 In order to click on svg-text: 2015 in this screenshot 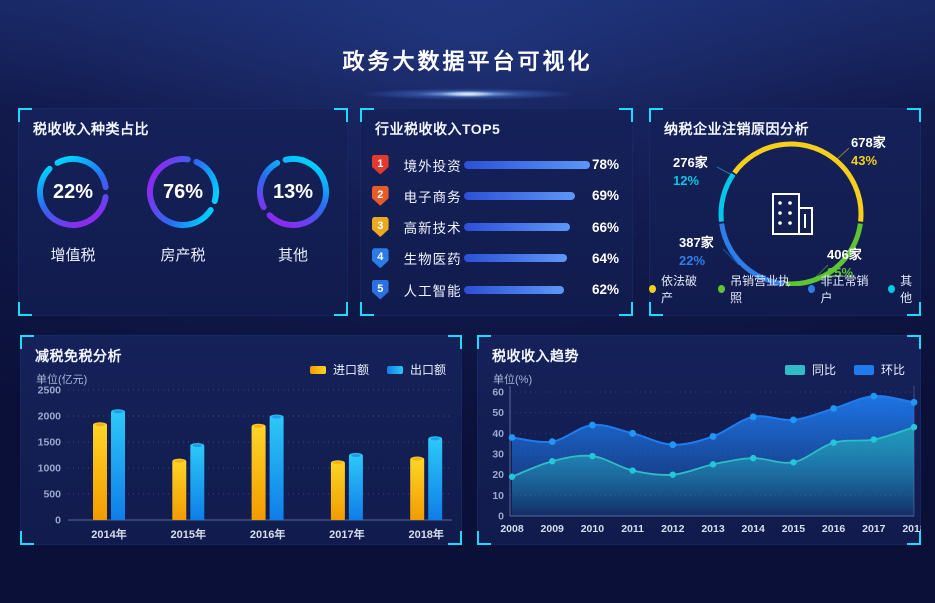, I will do `click(794, 529)`.